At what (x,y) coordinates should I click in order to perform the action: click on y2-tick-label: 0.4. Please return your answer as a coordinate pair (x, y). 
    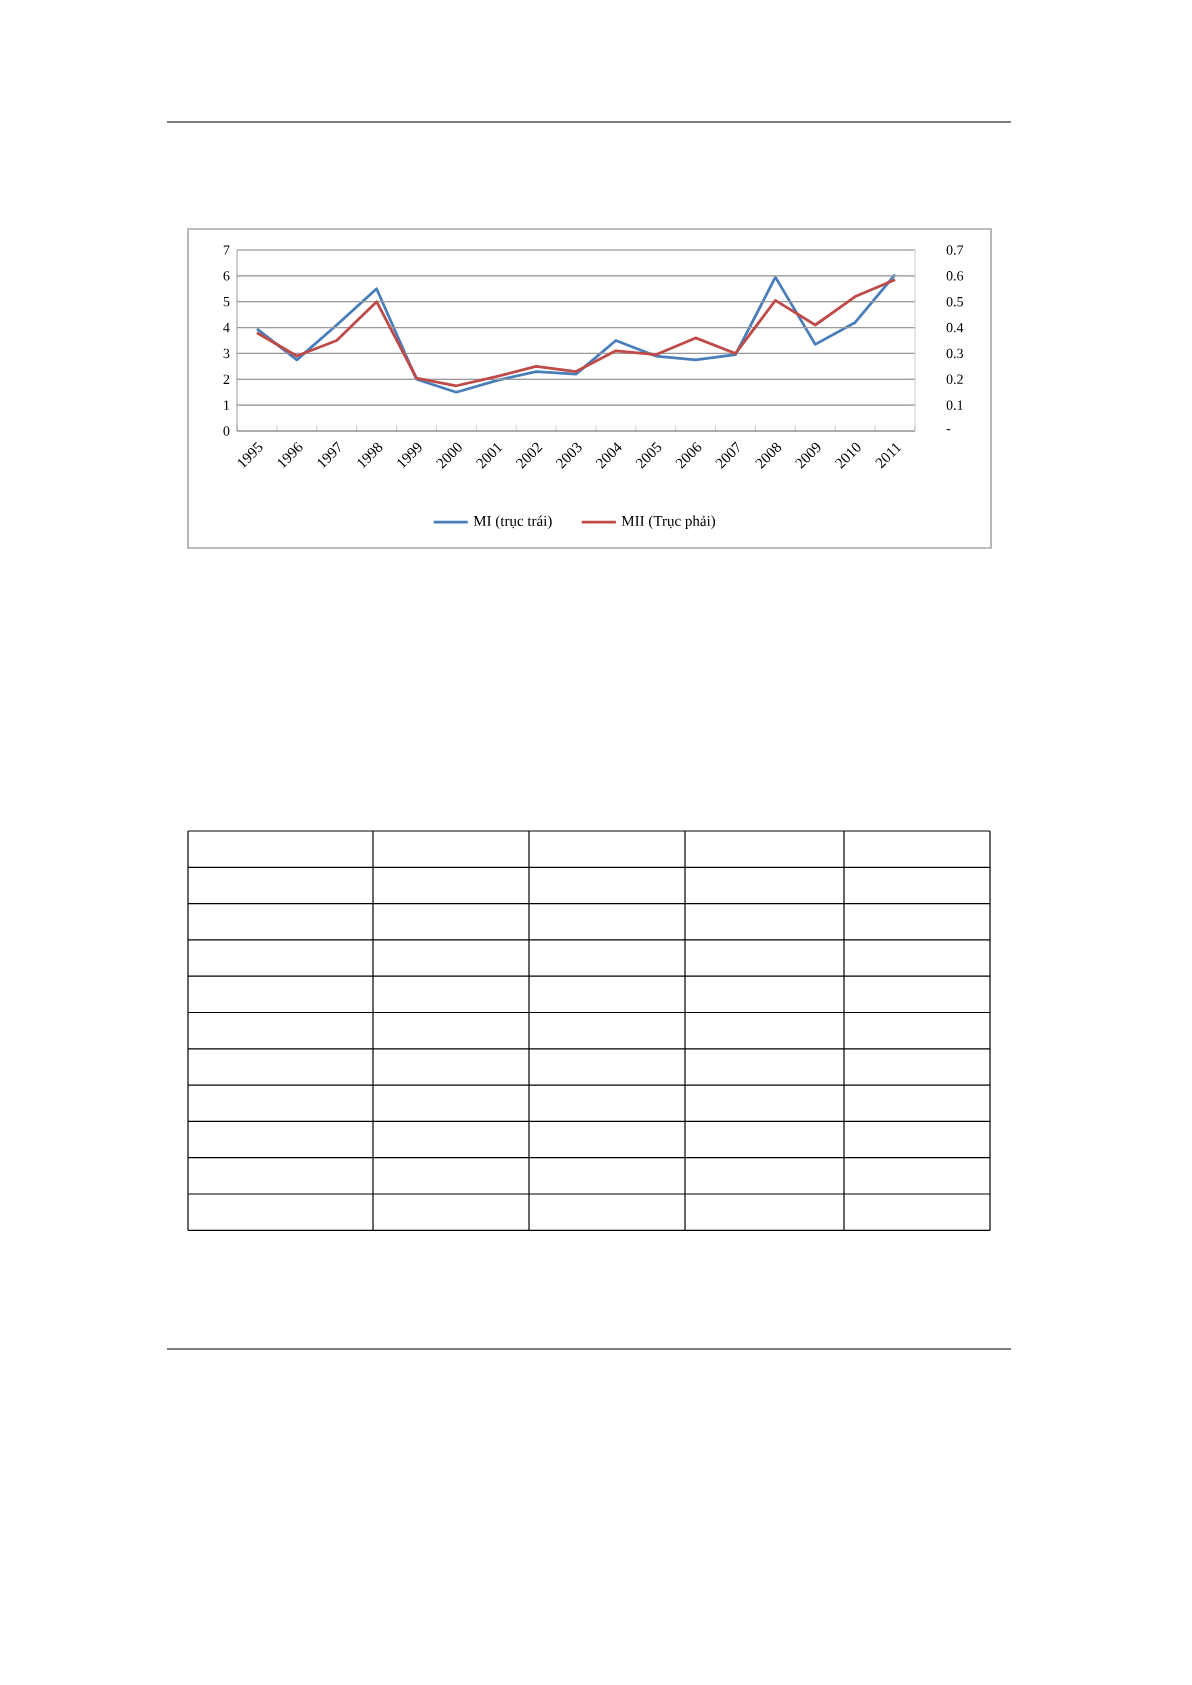
    Looking at the image, I should click on (955, 327).